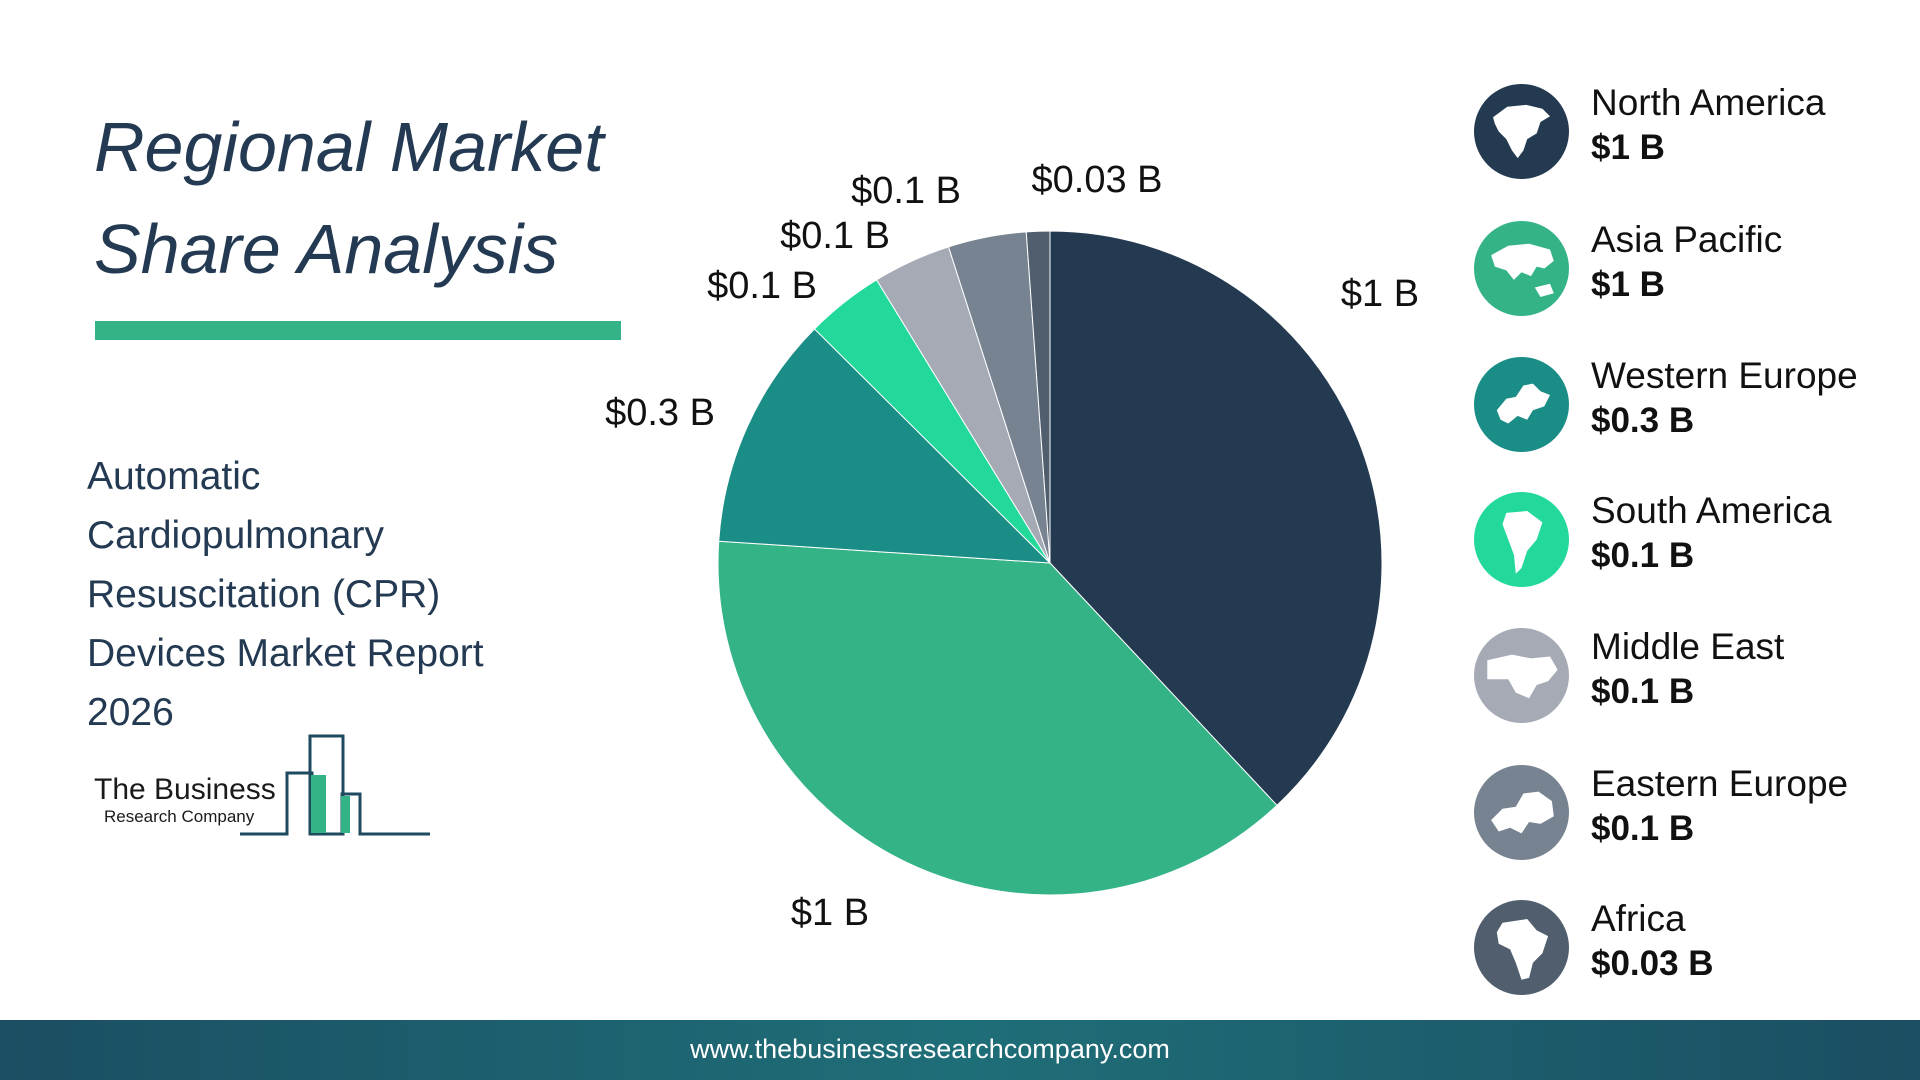 The image size is (1920, 1080). What do you see at coordinates (997, 718) in the screenshot?
I see `pie-slice-asia-pacific` at bounding box center [997, 718].